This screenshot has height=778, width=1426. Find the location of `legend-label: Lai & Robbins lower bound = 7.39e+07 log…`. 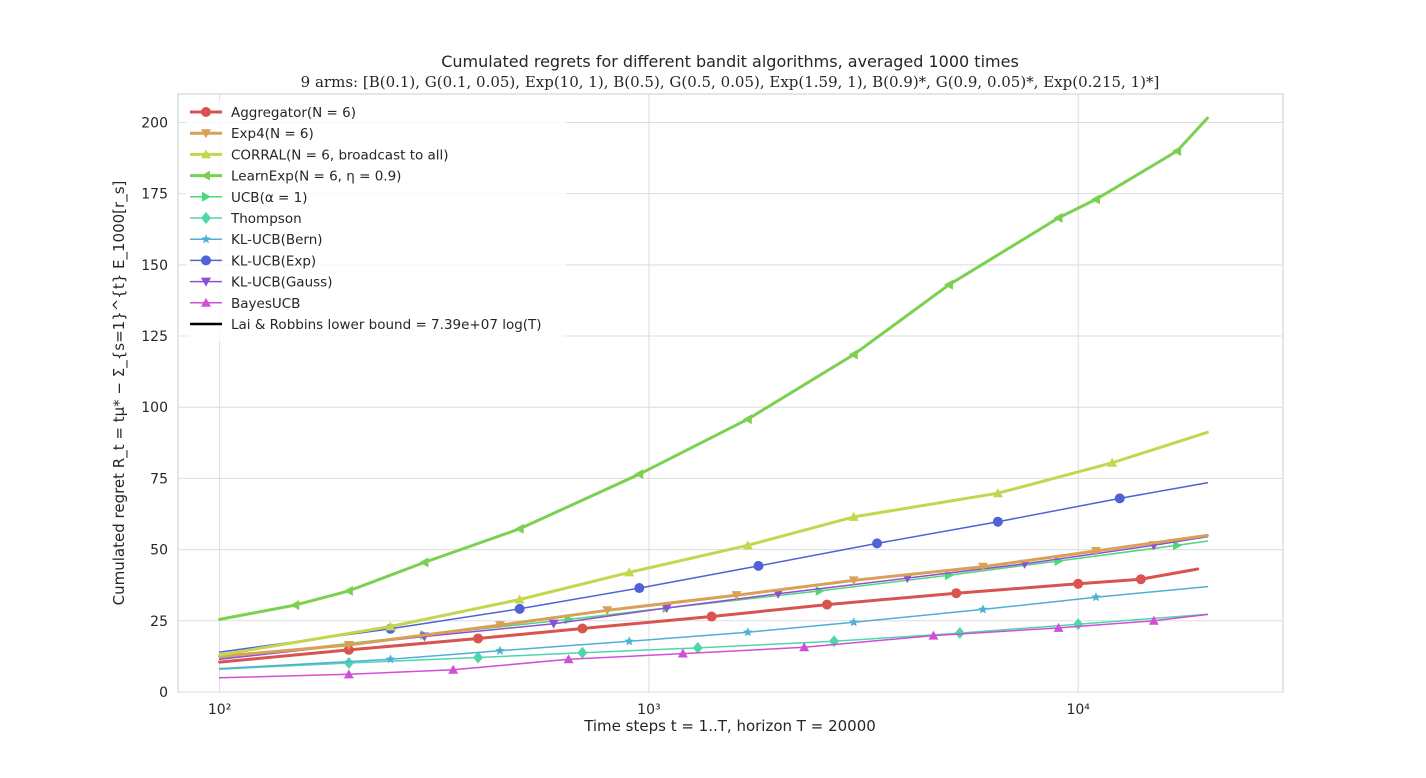

legend-label: Lai & Robbins lower bound = 7.39e+07 log… is located at coordinates (386, 325).